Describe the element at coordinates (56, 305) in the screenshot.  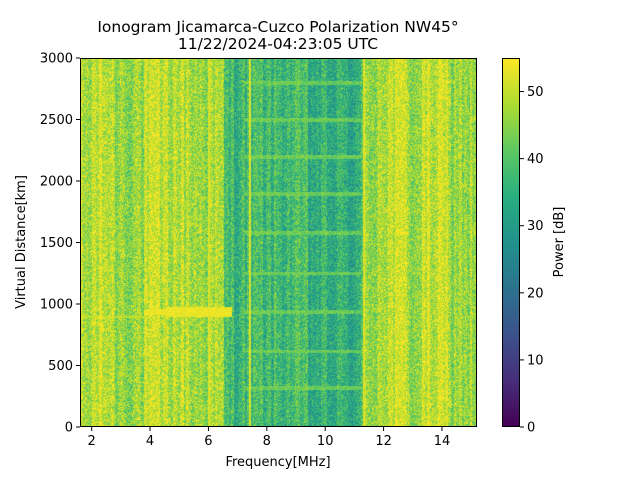
I see `y-tick-label: 1000` at that location.